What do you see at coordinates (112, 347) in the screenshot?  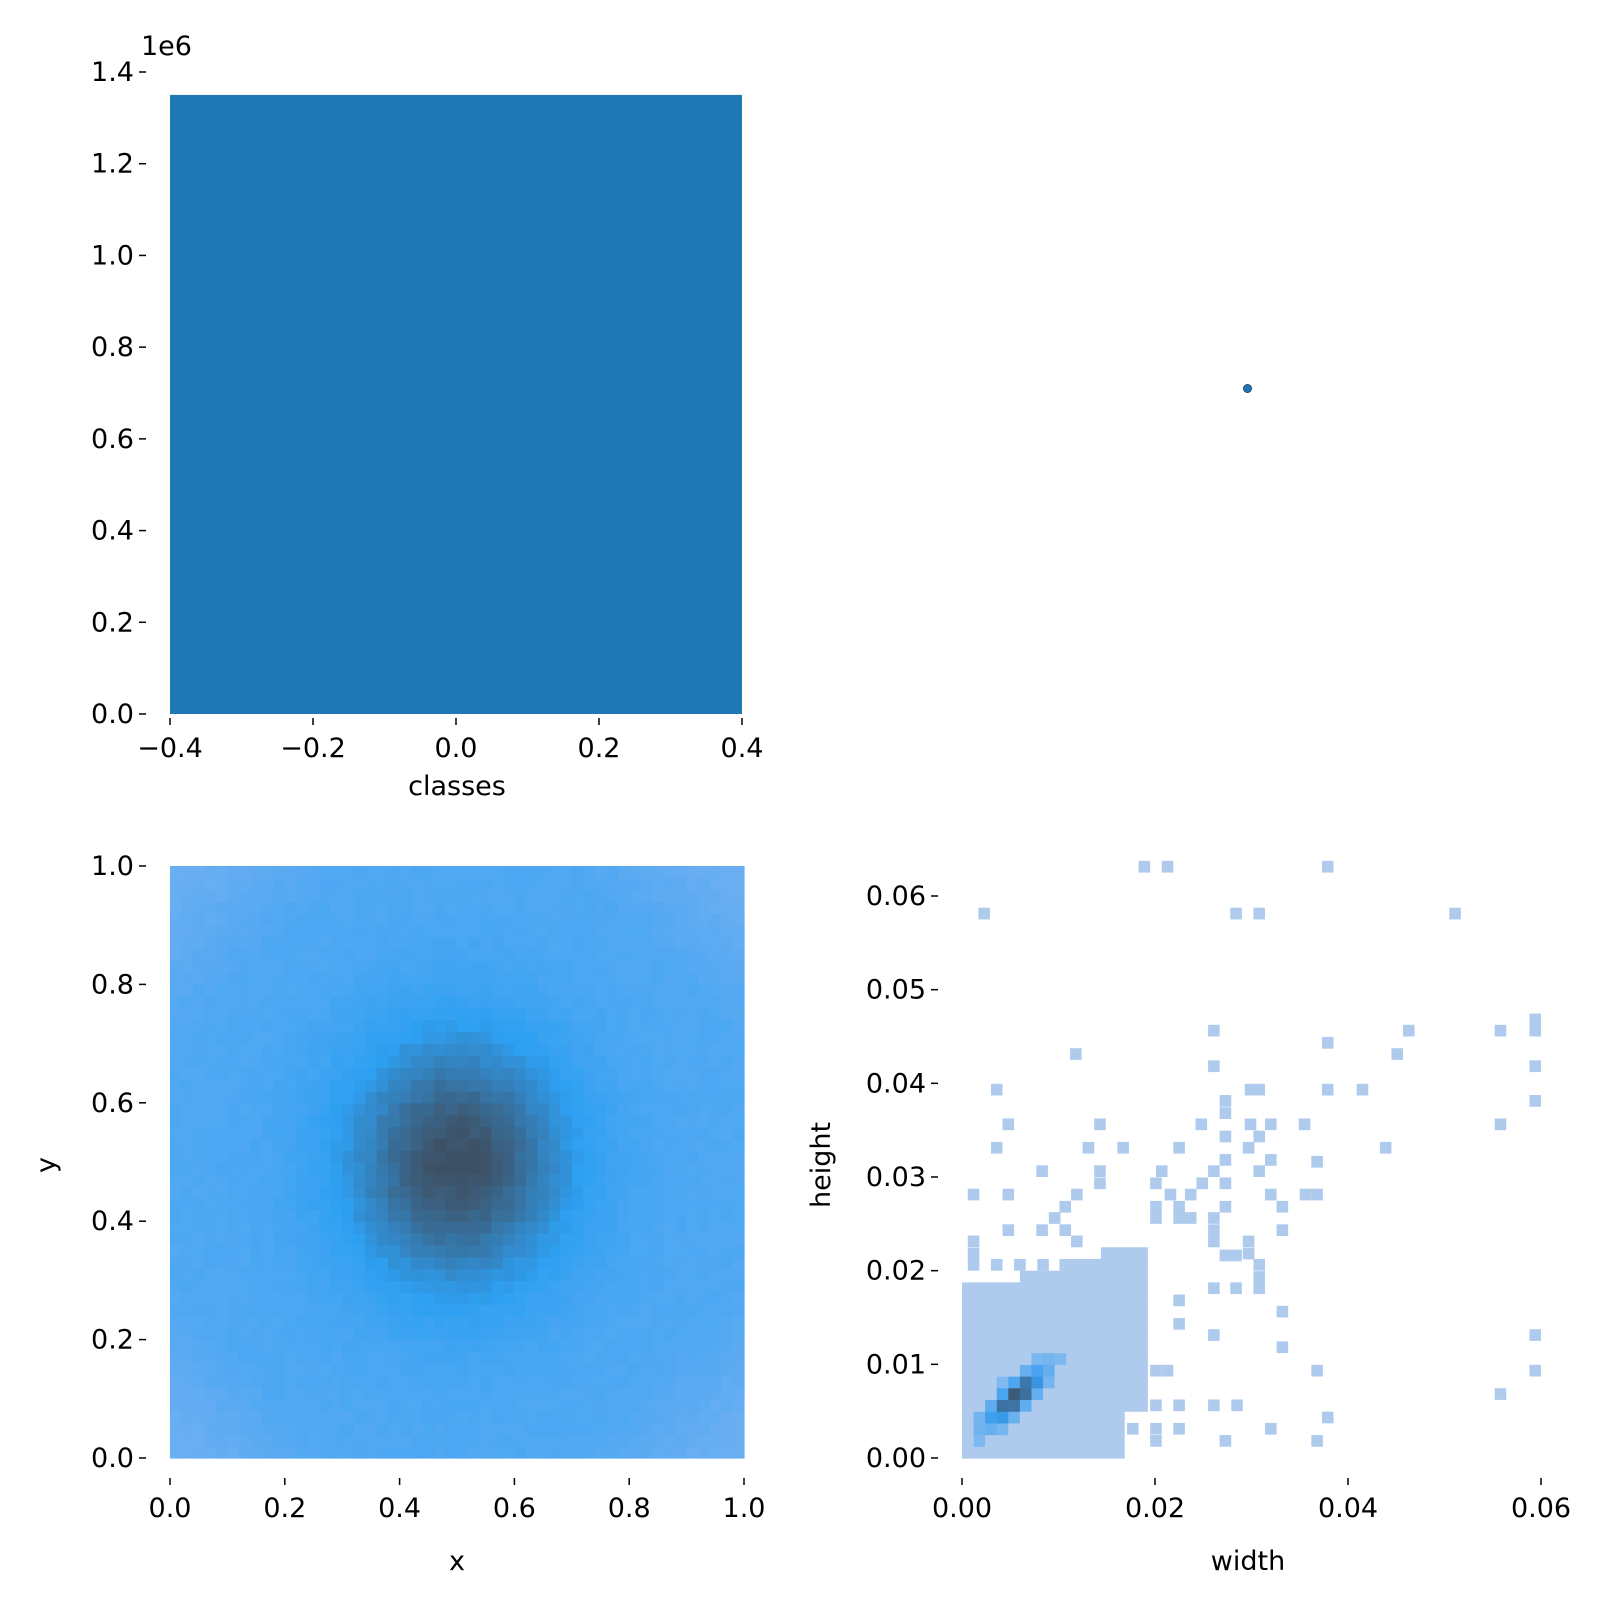 I see `classes-y-tick-label: 0.8` at bounding box center [112, 347].